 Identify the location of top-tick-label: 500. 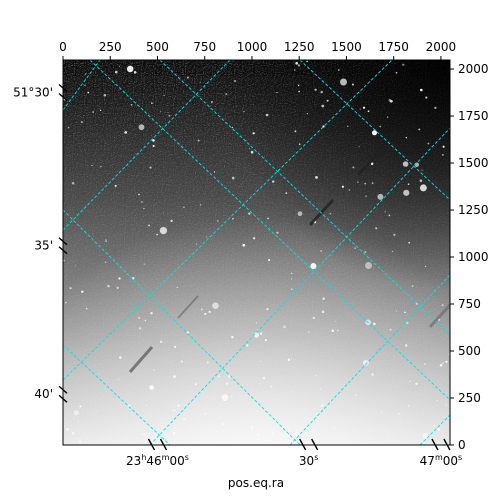
(157, 47).